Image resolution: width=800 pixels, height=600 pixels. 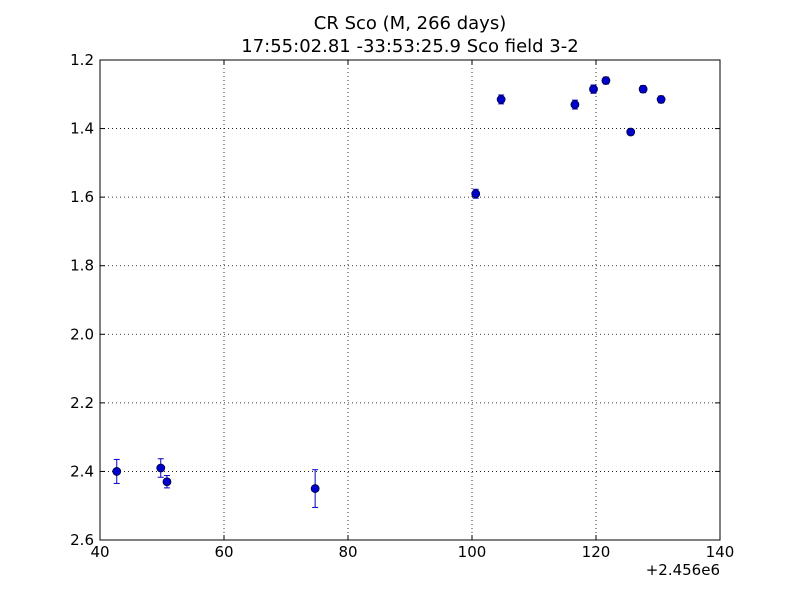 I want to click on x-offset-label: +2.456e6, so click(x=683, y=570).